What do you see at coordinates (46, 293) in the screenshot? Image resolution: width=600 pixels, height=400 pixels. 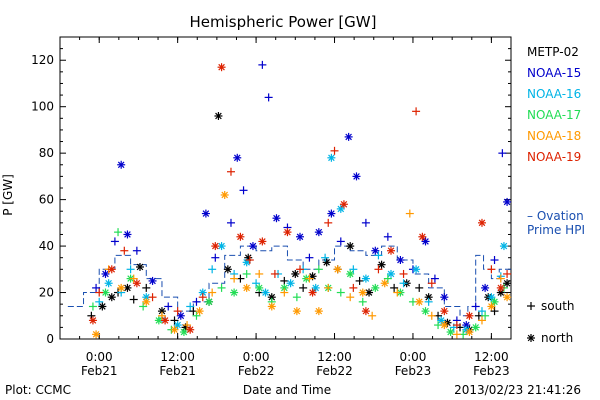 I see `y-tick-label: 20` at bounding box center [46, 293].